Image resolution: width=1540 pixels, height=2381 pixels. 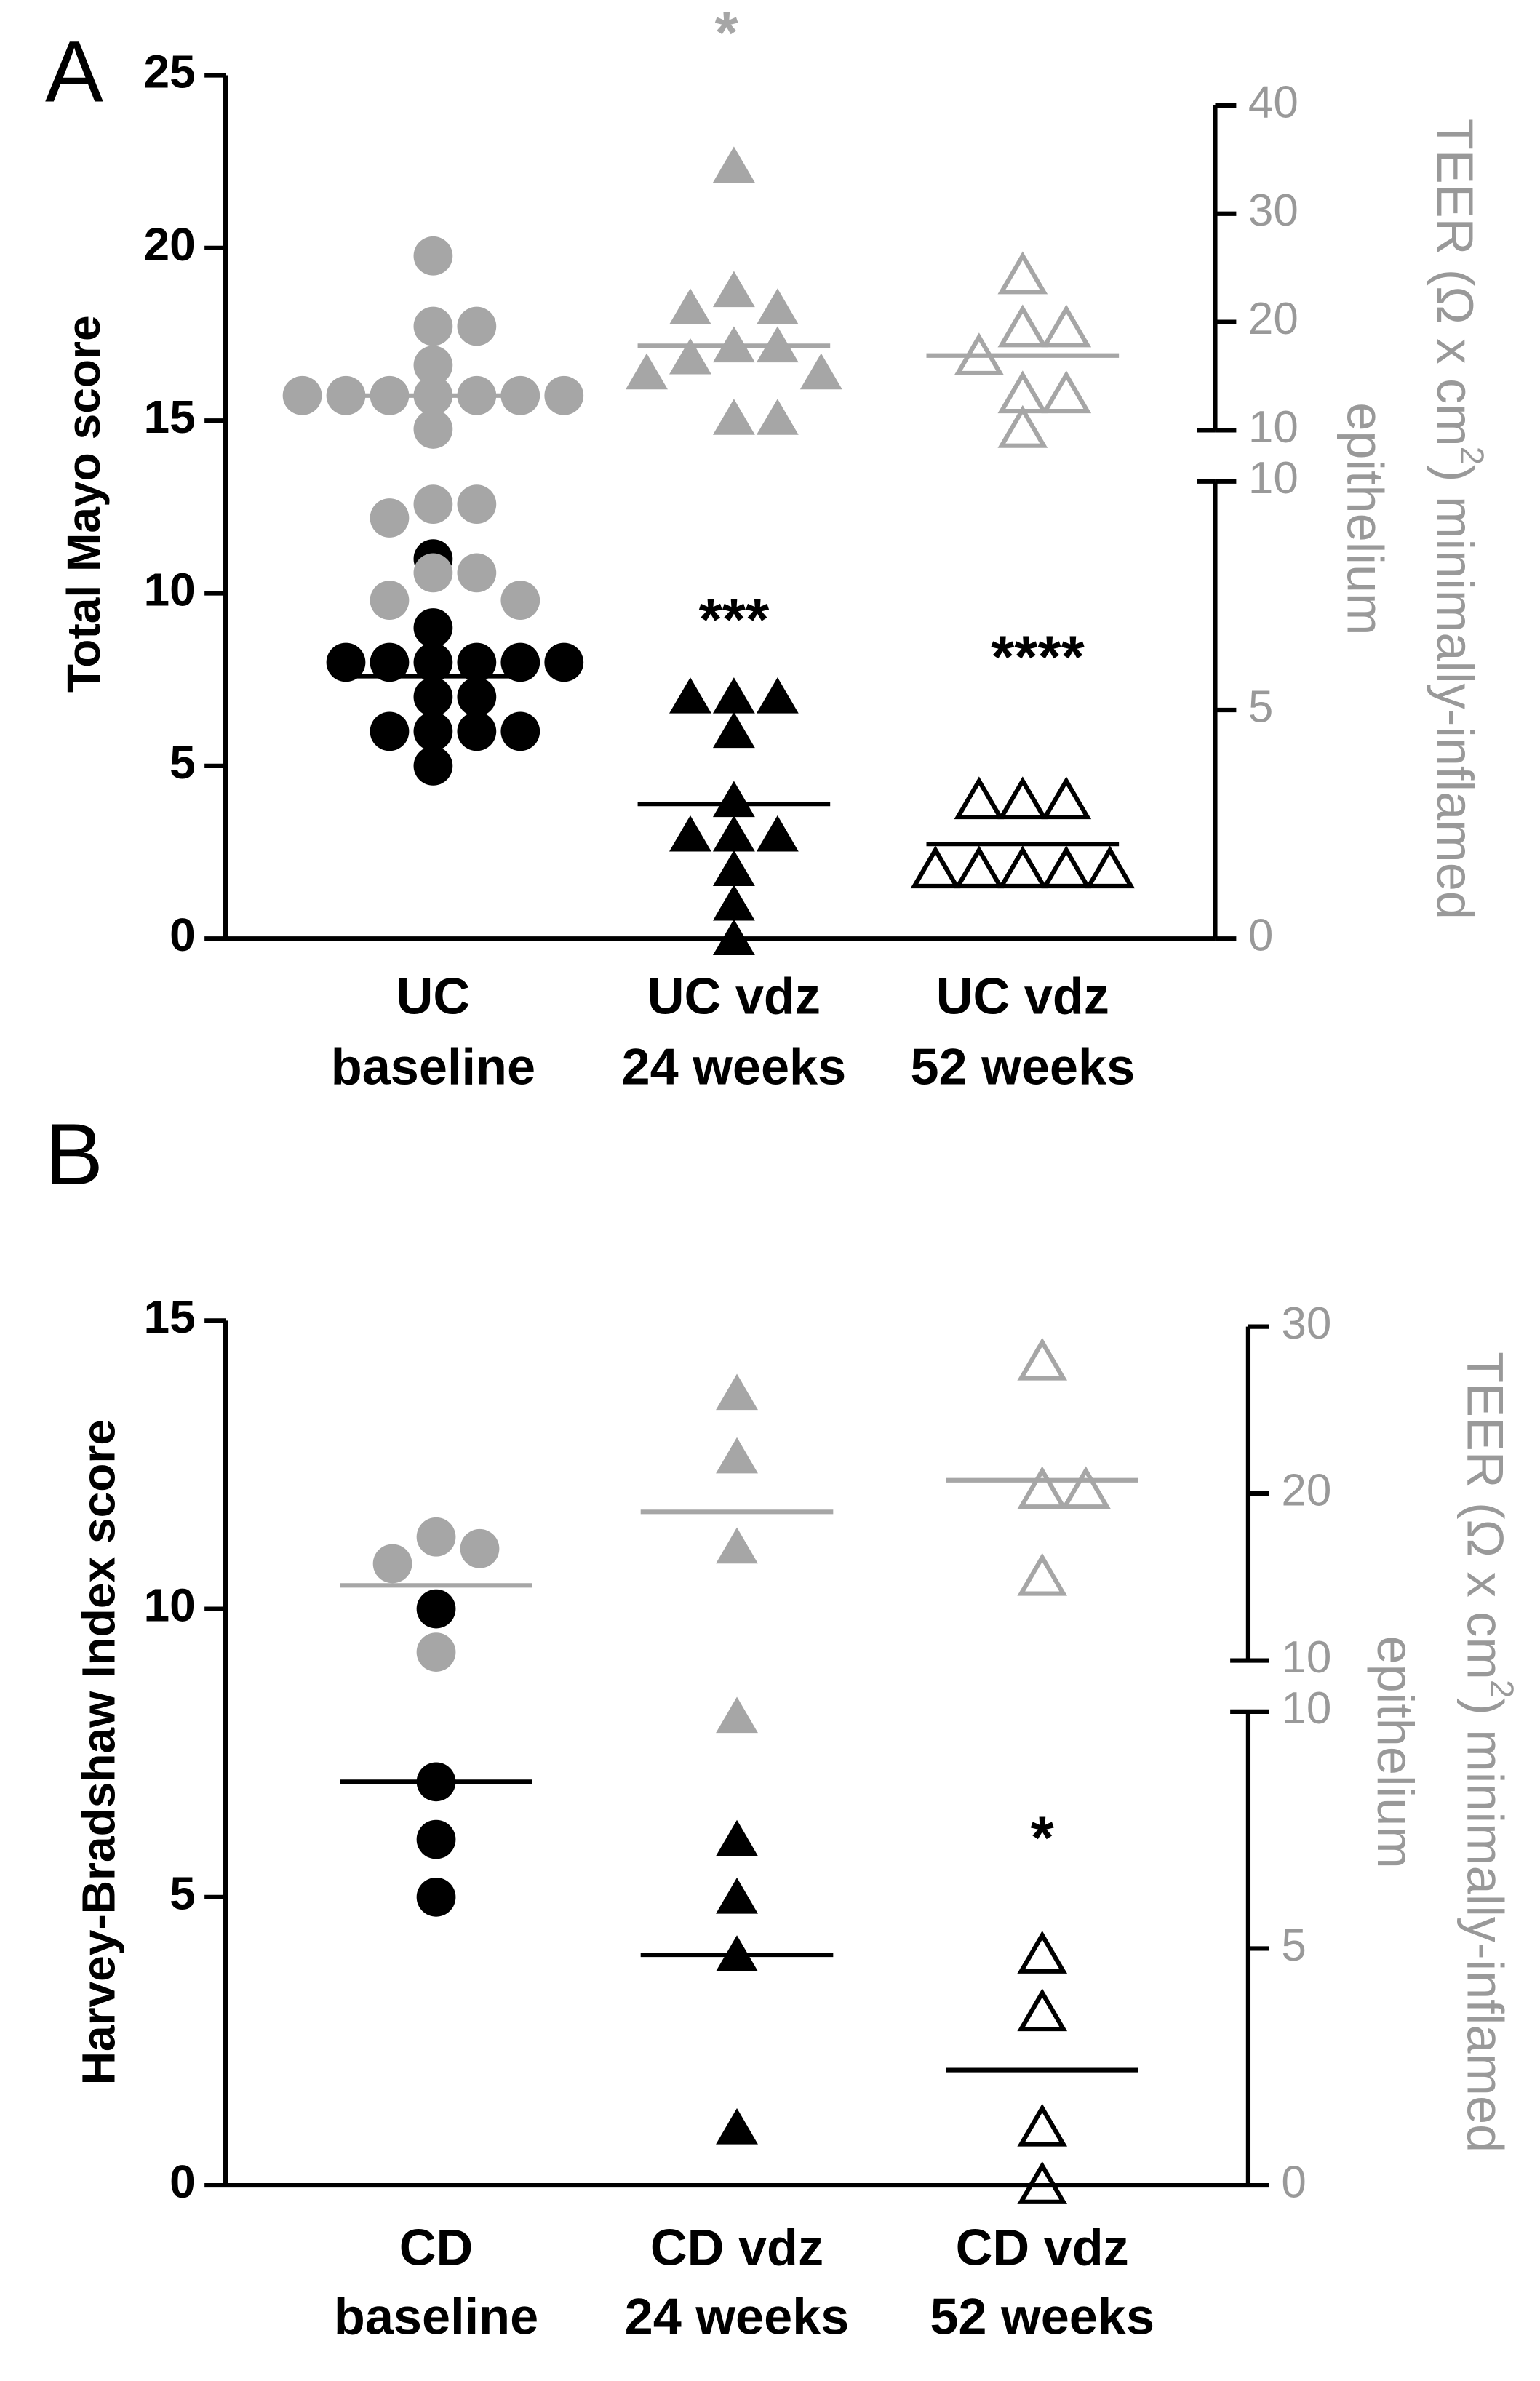 What do you see at coordinates (734, 619) in the screenshot?
I see `significance: ***` at bounding box center [734, 619].